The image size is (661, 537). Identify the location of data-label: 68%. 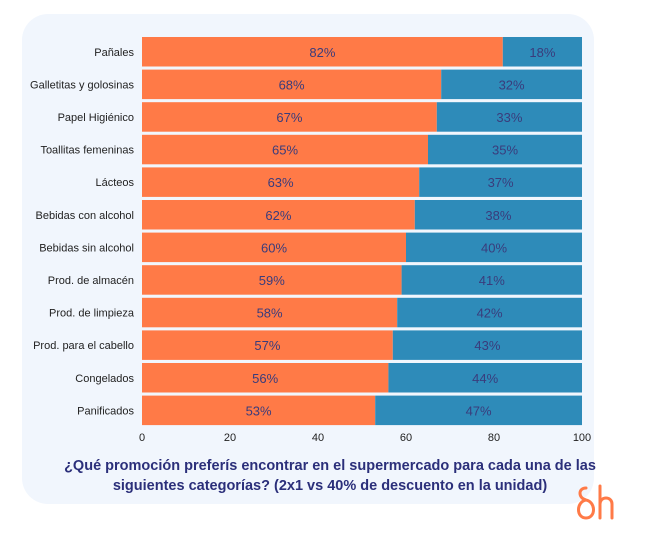
(292, 84).